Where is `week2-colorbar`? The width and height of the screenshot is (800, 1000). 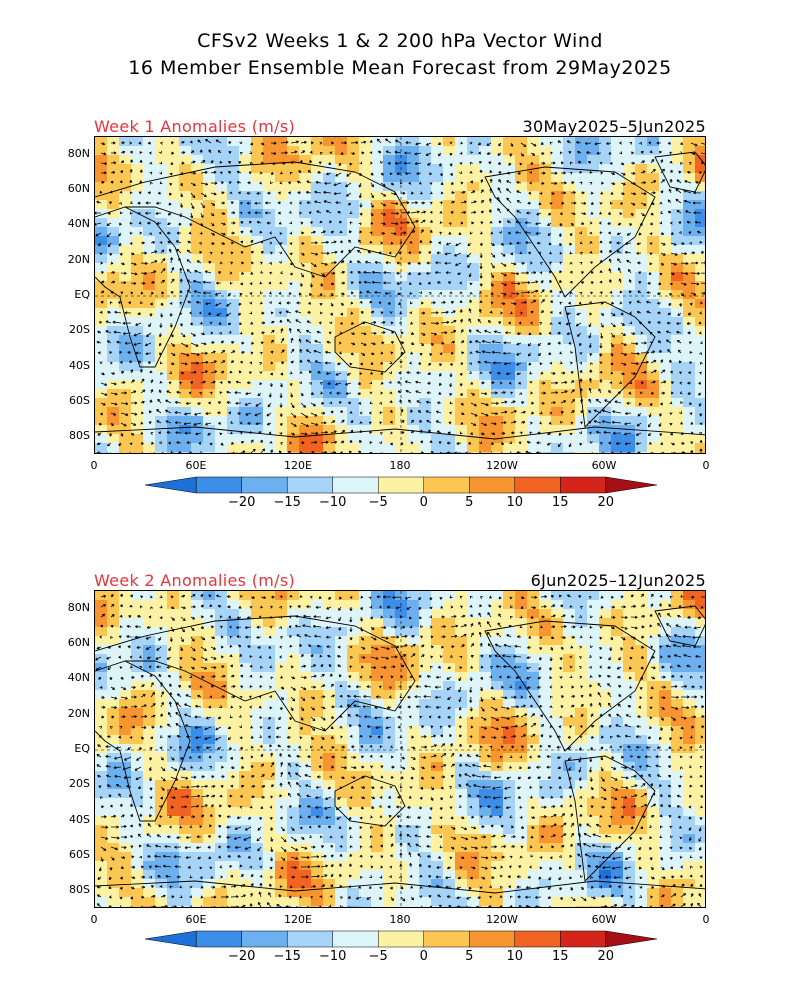
week2-colorbar is located at coordinates (401, 939).